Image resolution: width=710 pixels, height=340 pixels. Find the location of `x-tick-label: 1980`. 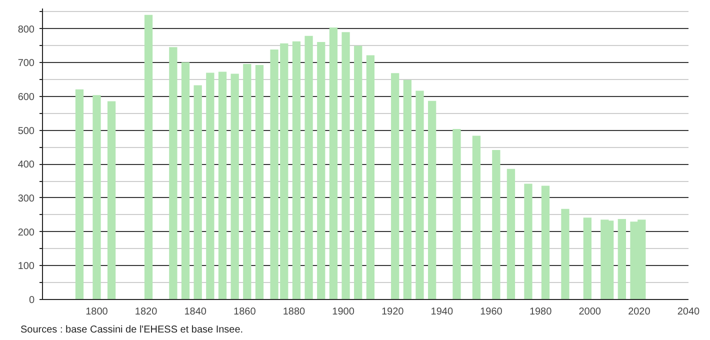

x-tick-label: 1980 is located at coordinates (540, 312).